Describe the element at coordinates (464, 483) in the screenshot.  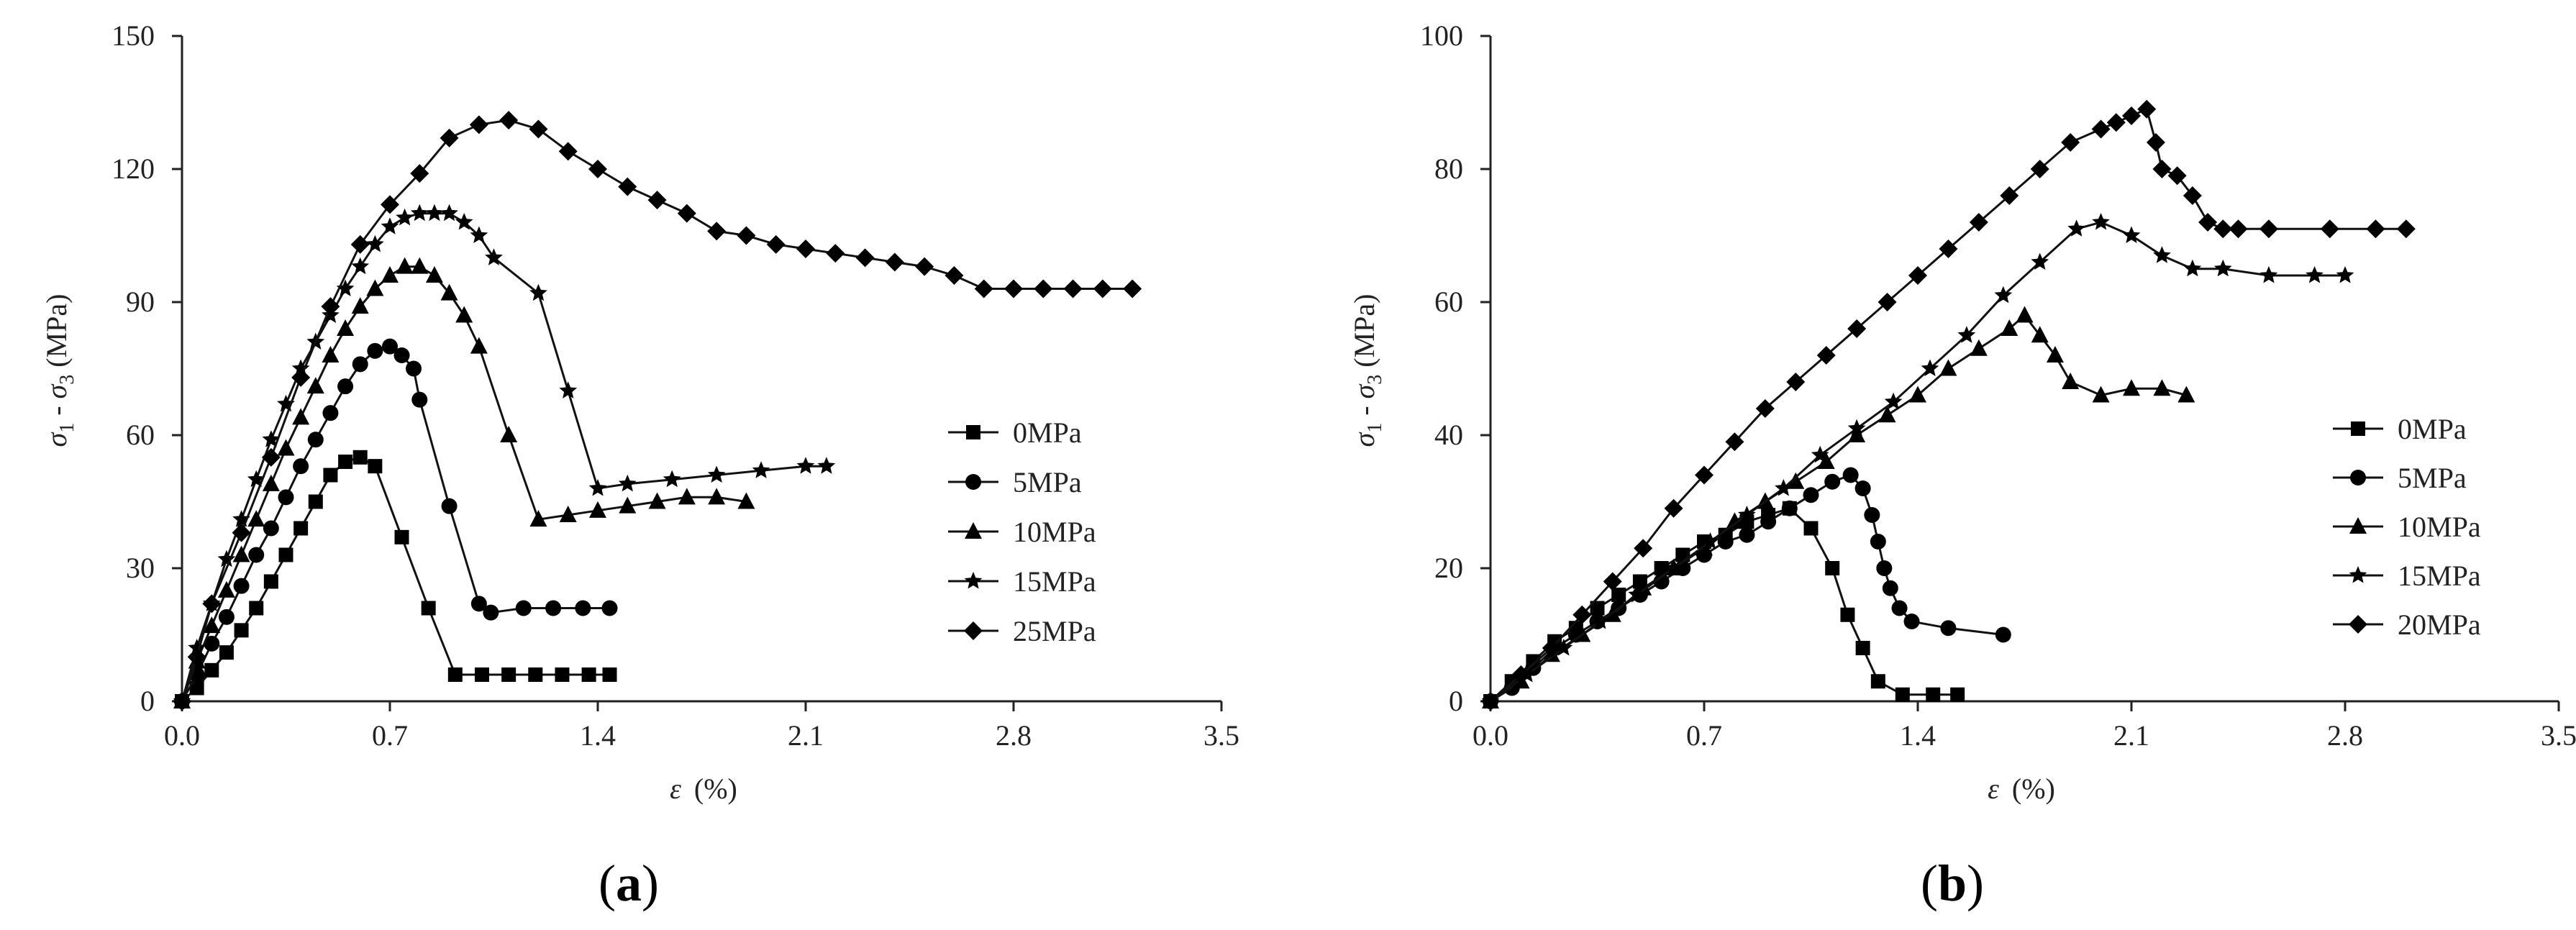
I see `chart-a-series-10MPa` at that location.